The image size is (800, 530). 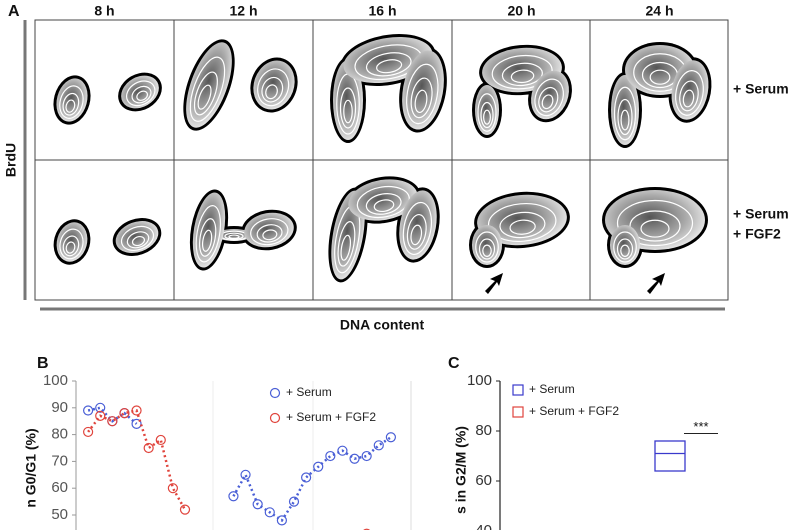 I want to click on y-axis-label: s in G2/M (%), so click(x=461, y=470).